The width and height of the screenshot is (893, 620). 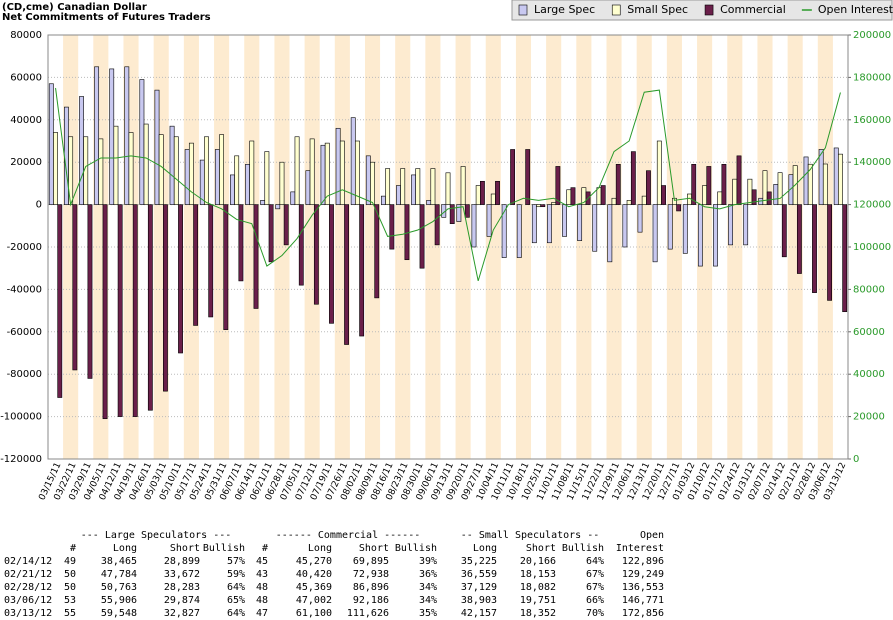 I want to click on y-tick-label: -60000, so click(x=24, y=332).